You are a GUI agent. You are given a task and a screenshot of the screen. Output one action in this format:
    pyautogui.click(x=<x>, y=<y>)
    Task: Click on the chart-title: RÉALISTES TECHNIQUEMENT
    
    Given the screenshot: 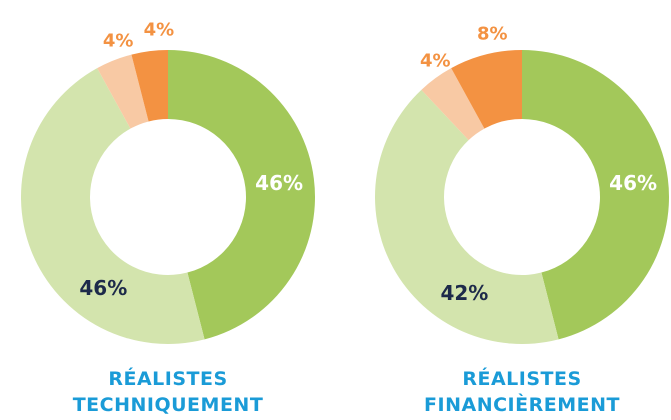 What is the action you would take?
    pyautogui.click(x=168, y=392)
    